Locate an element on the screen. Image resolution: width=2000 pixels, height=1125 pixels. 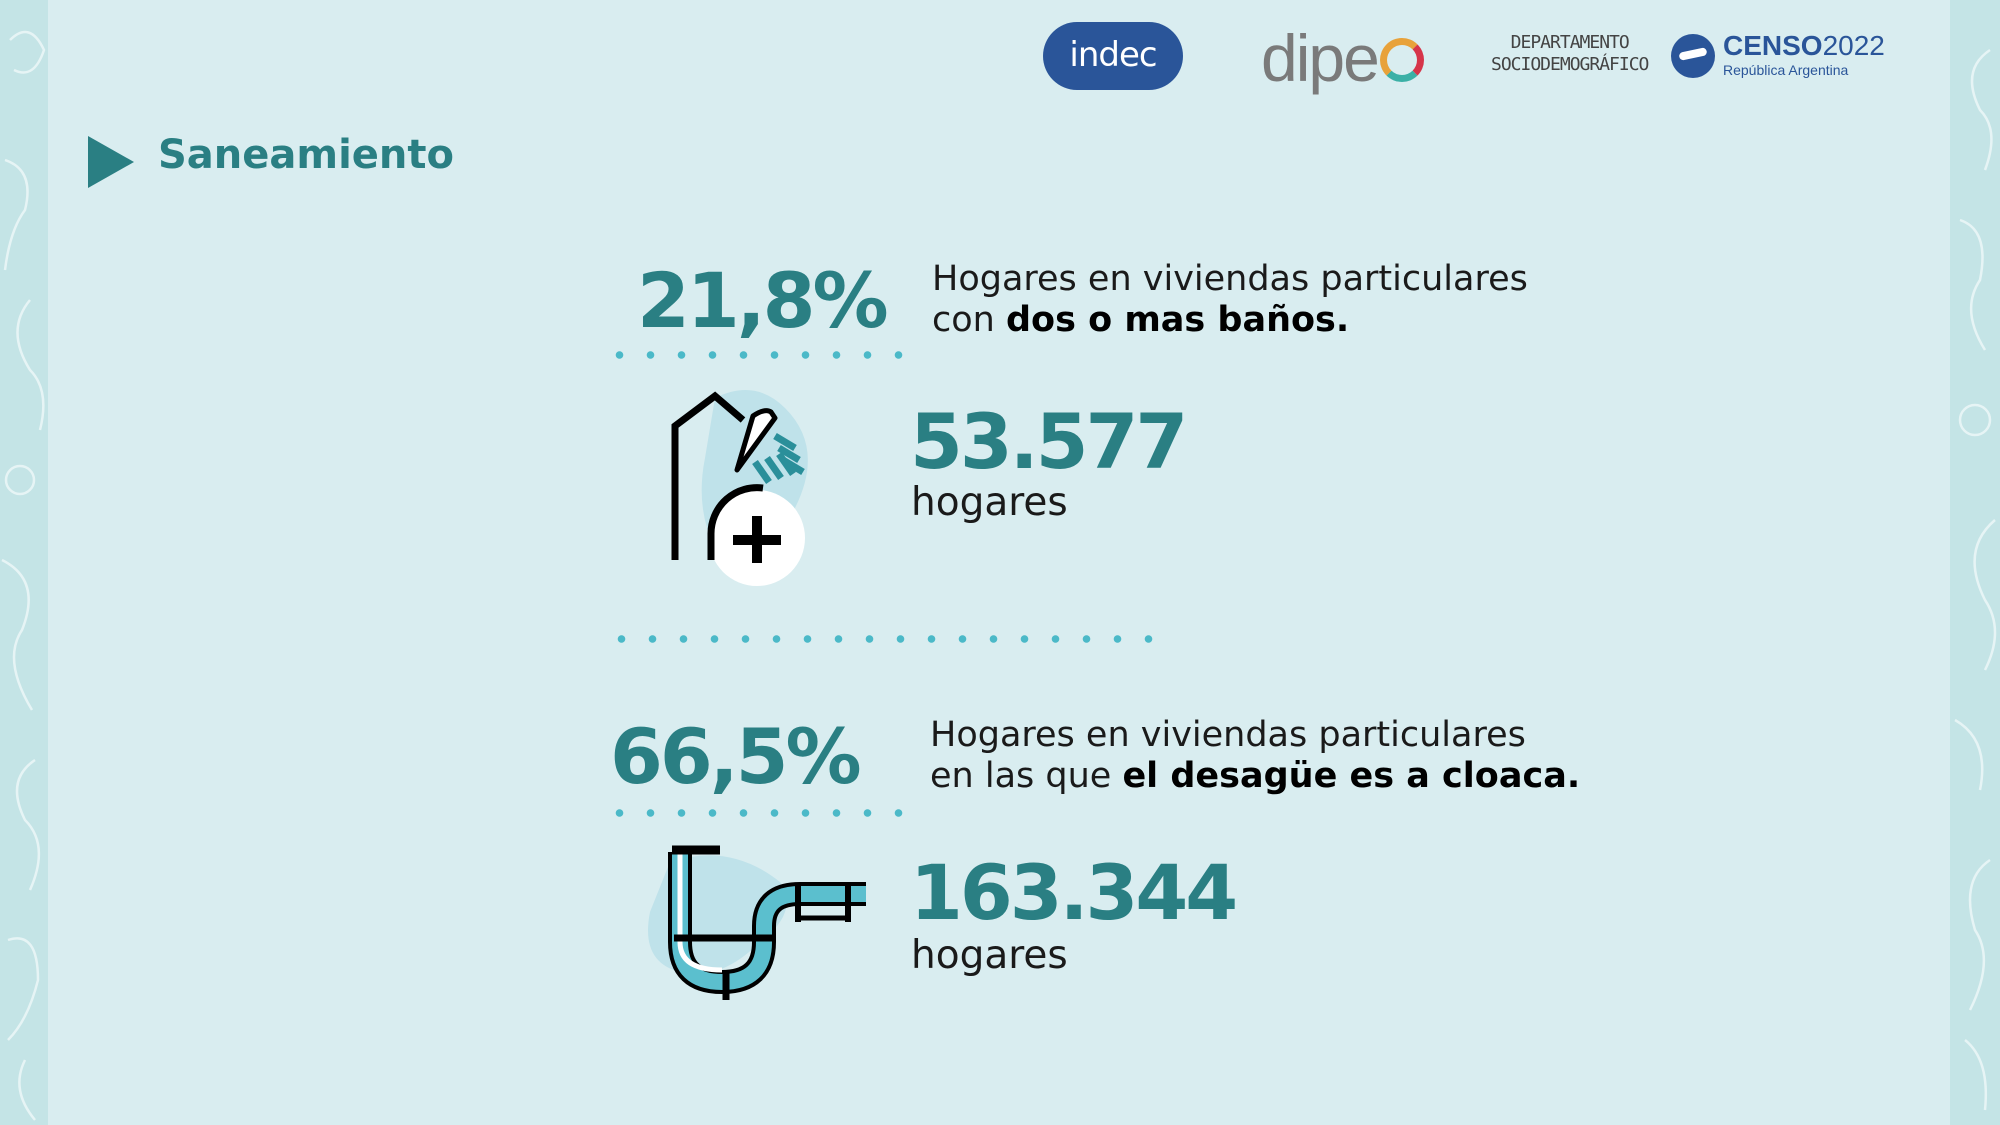
censo-year: 2022 is located at coordinates (1853, 45).